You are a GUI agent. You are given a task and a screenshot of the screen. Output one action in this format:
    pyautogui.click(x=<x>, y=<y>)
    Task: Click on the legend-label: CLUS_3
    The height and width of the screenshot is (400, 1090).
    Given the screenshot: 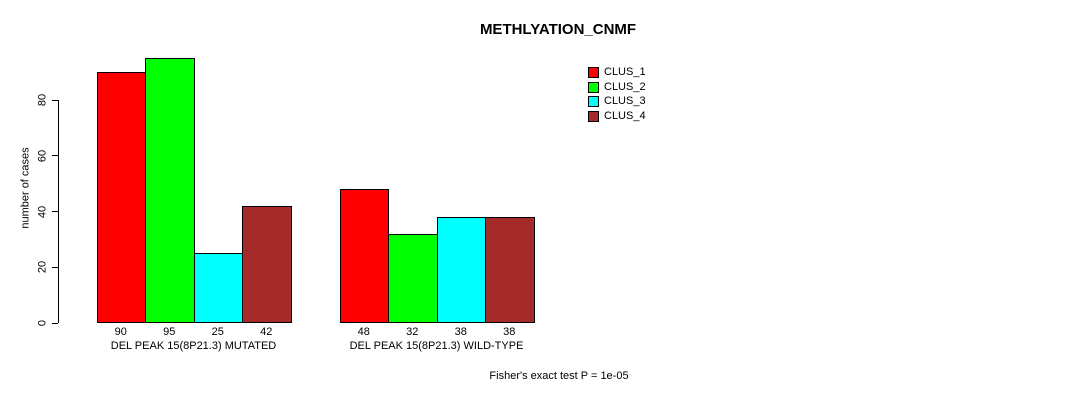 What is the action you would take?
    pyautogui.click(x=625, y=101)
    